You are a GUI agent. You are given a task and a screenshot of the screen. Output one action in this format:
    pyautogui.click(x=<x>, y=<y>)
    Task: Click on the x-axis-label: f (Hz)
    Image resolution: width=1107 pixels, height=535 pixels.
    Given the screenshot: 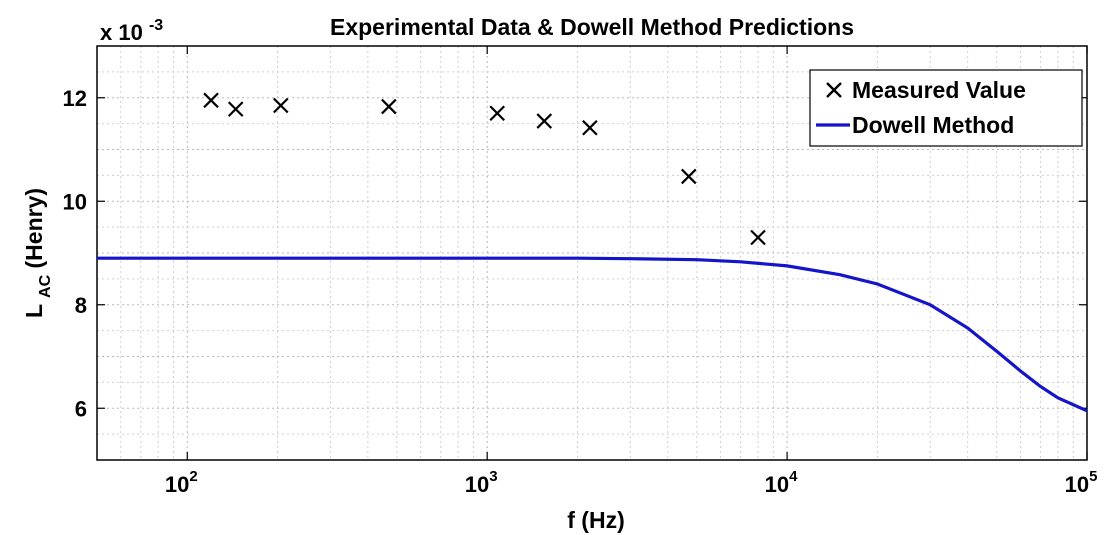 What is the action you would take?
    pyautogui.click(x=595, y=520)
    